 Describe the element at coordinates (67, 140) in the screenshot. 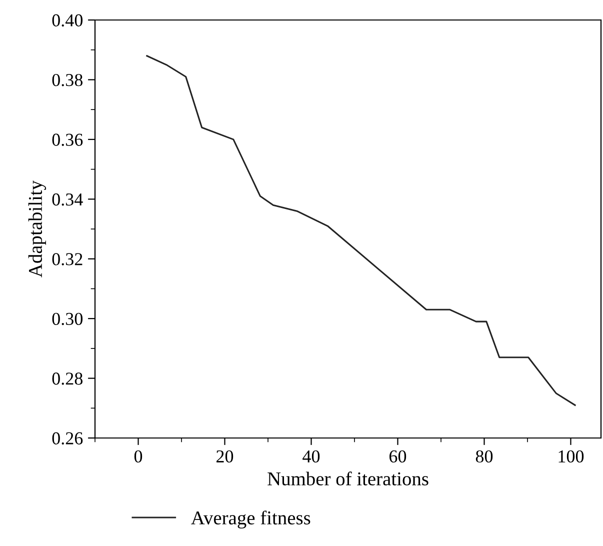

I see `y-tick-label: 0.36` at that location.